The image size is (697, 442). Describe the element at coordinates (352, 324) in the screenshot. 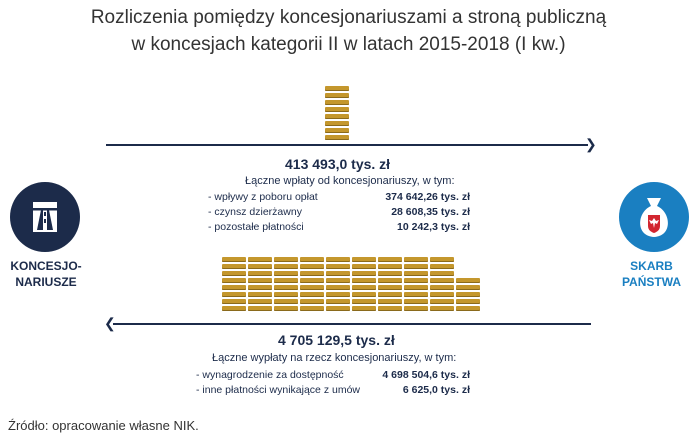

I see `bottom-arrow-line` at that location.